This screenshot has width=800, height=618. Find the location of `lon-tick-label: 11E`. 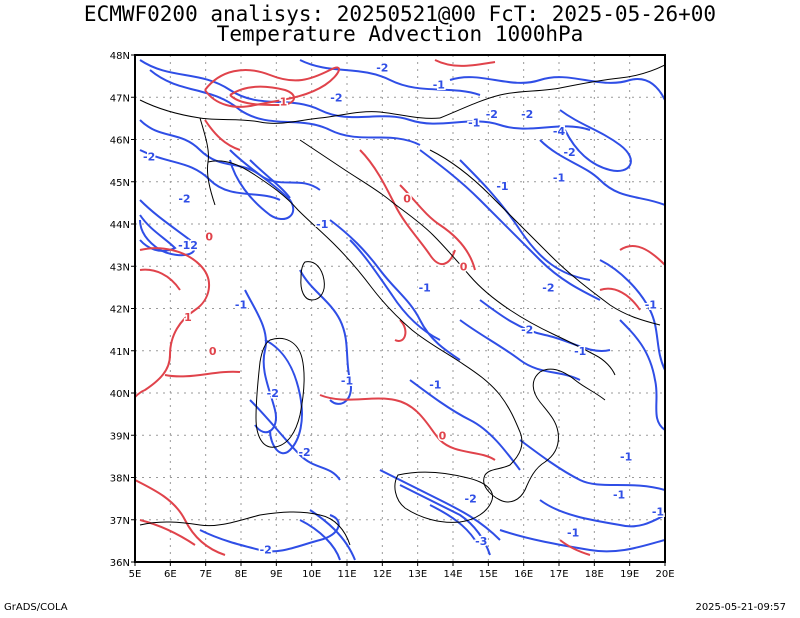

lon-tick-label: 11E is located at coordinates (346, 574).